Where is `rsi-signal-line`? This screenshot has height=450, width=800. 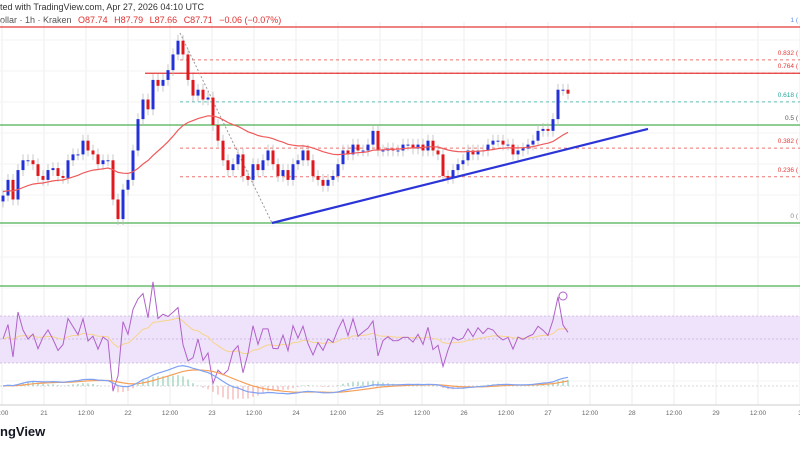 rsi-signal-line is located at coordinates (285, 335).